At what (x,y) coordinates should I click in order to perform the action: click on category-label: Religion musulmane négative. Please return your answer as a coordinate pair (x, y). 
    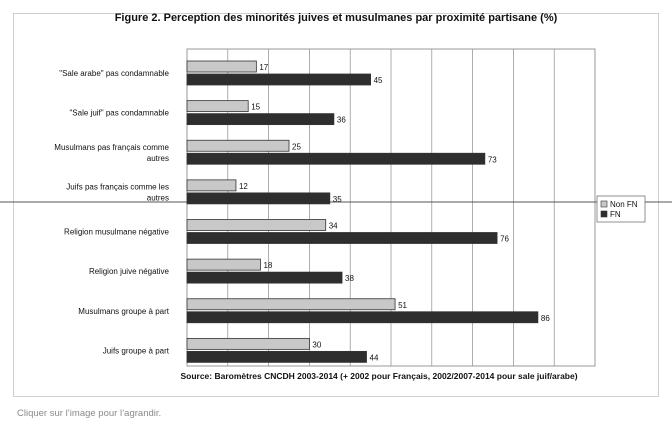
    Looking at the image, I should click on (117, 232).